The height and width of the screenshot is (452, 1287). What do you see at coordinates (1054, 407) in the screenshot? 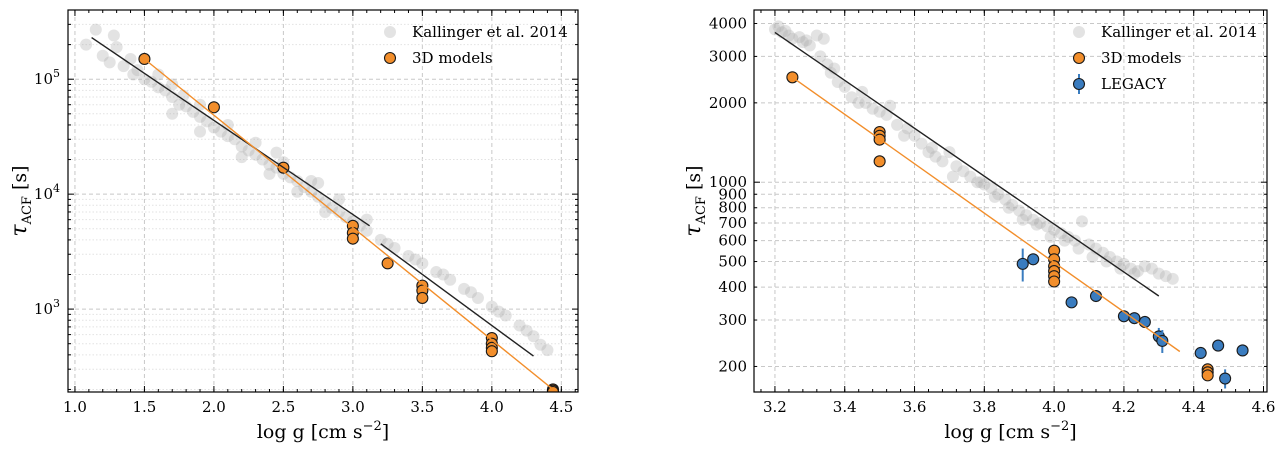
I see `x-tick-label: 4.0` at bounding box center [1054, 407].